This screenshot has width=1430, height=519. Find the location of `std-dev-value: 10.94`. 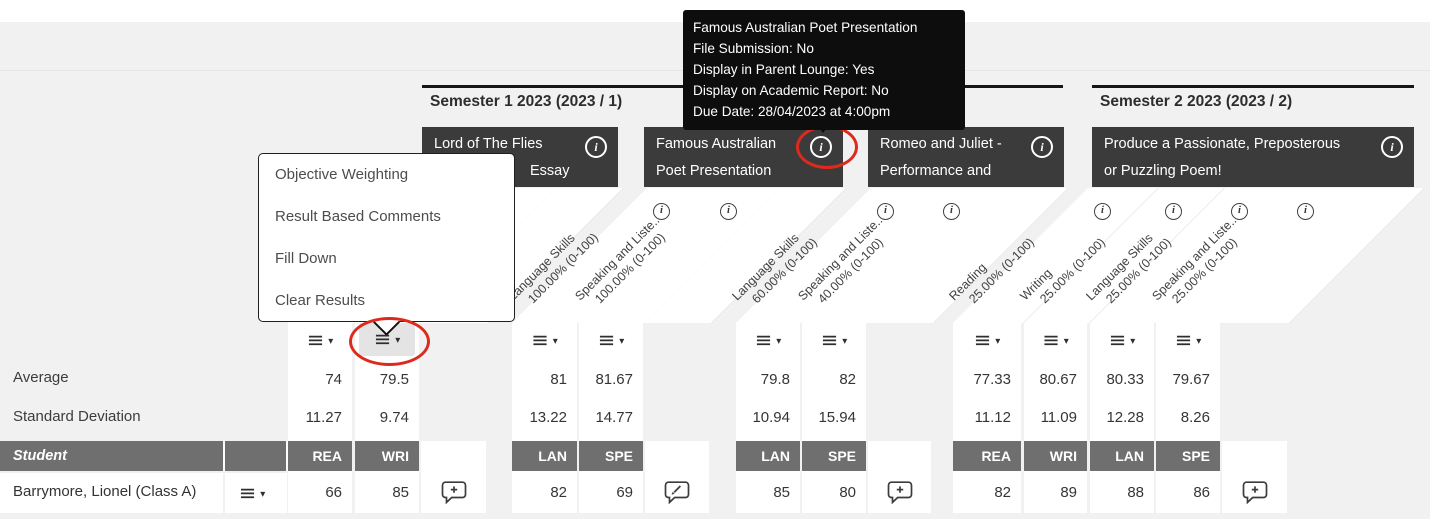

std-dev-value: 10.94 is located at coordinates (771, 417).